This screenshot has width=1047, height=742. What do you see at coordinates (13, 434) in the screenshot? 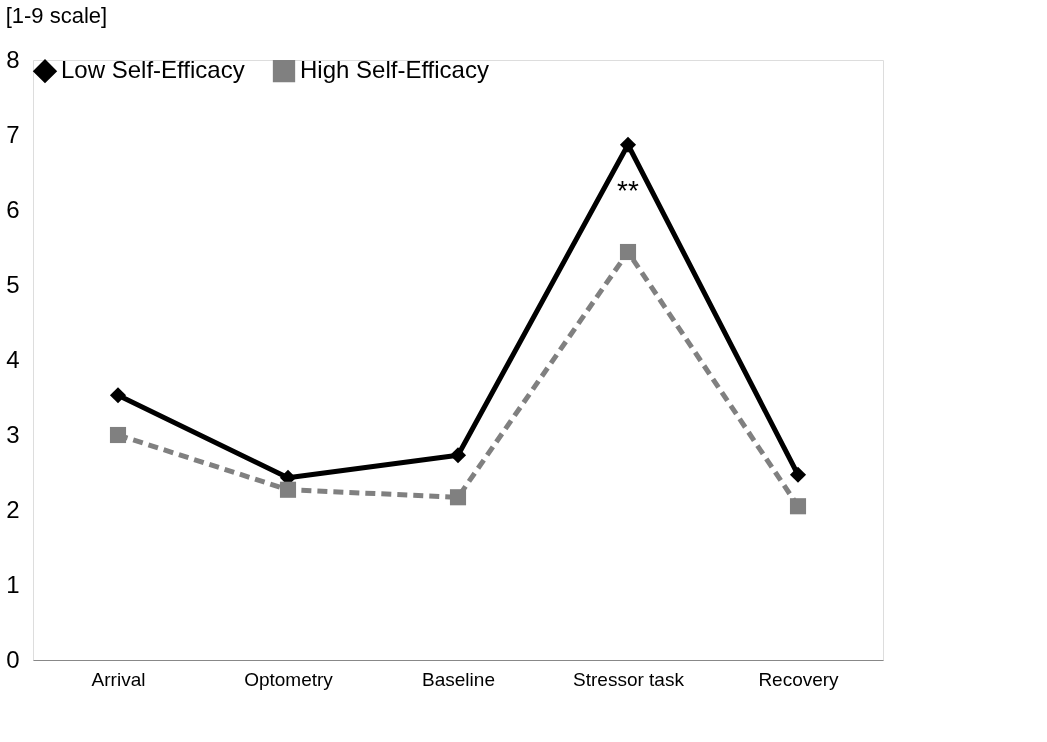
I see `y-tick-label: 3` at bounding box center [13, 434].